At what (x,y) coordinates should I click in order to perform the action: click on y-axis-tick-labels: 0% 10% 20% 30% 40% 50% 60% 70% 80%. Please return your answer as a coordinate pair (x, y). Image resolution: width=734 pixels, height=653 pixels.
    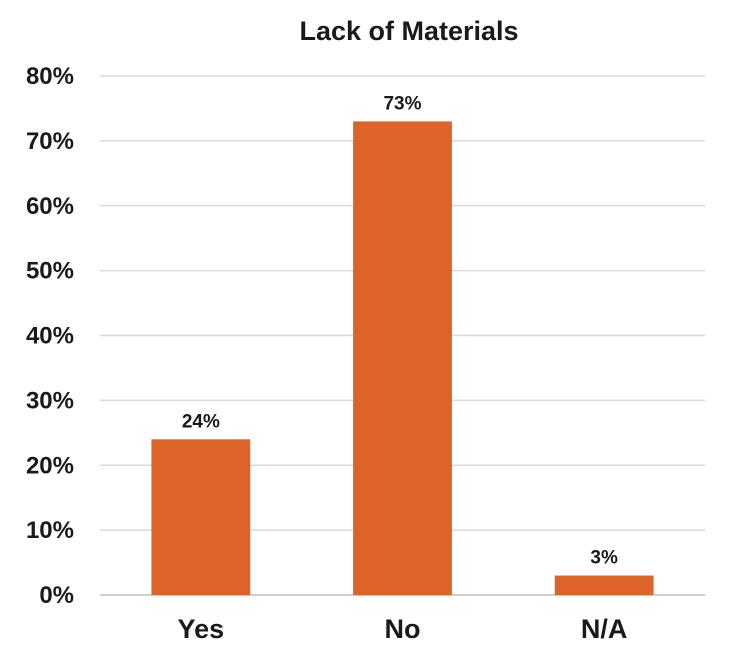
    Looking at the image, I should click on (50, 336).